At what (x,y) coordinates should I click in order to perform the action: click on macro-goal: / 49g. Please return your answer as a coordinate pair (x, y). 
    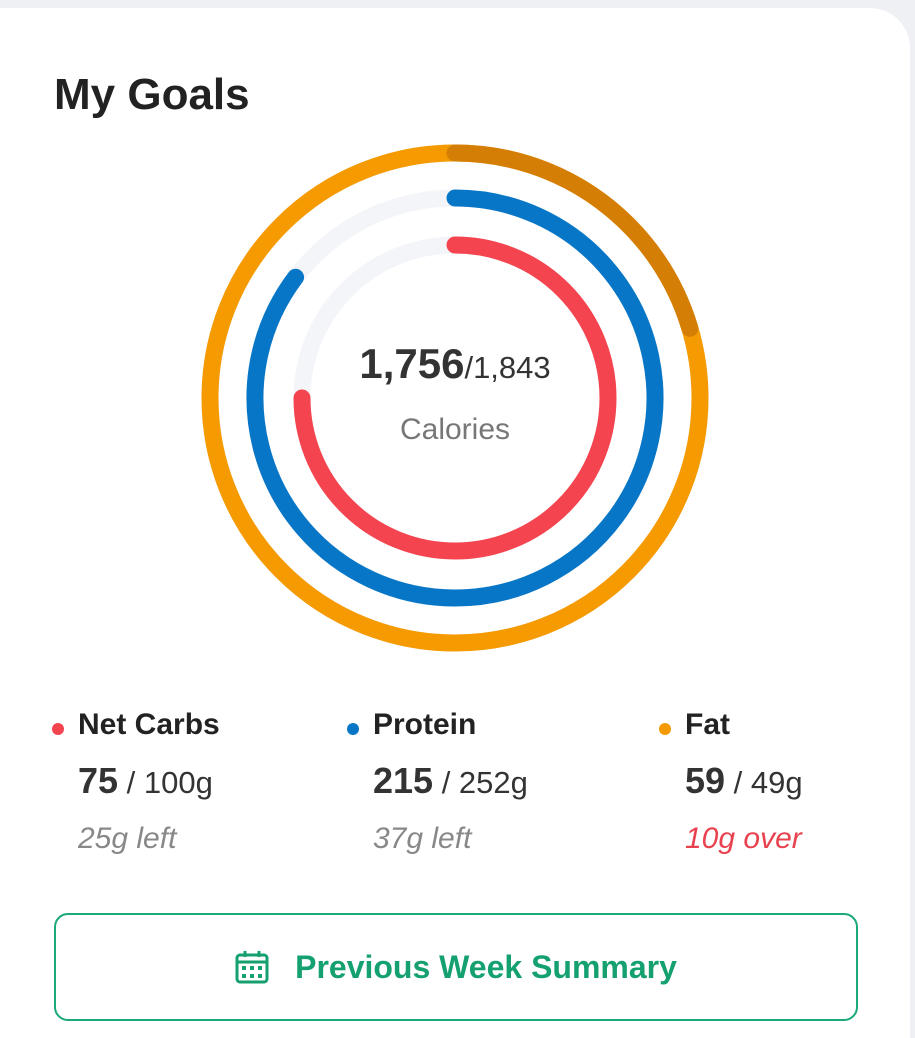
    Looking at the image, I should click on (768, 782).